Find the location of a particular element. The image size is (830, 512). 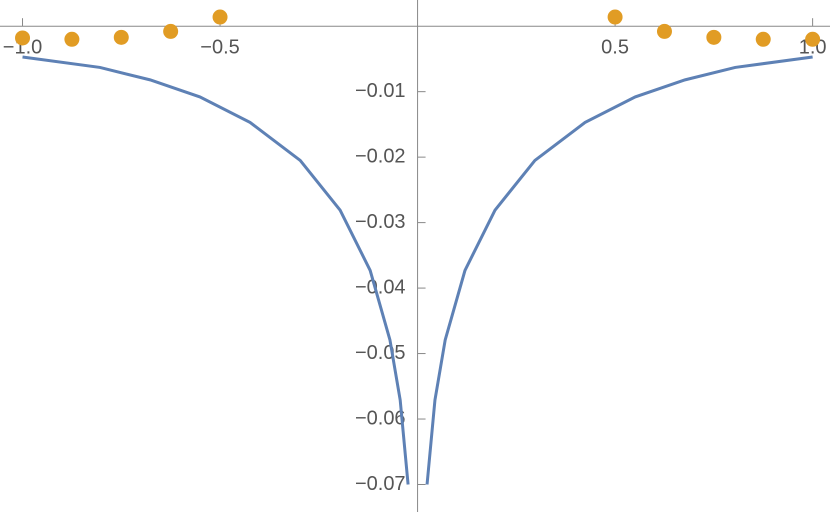

y-tick-label: −0.07 is located at coordinates (380, 484).